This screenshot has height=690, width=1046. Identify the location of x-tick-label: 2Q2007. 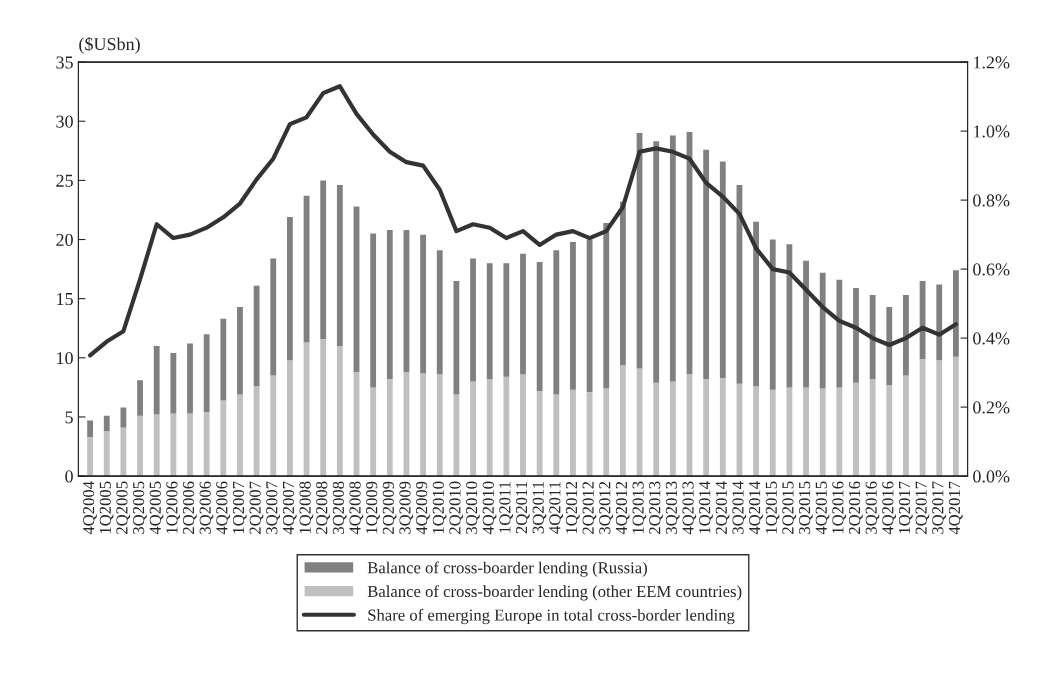
(256, 507).